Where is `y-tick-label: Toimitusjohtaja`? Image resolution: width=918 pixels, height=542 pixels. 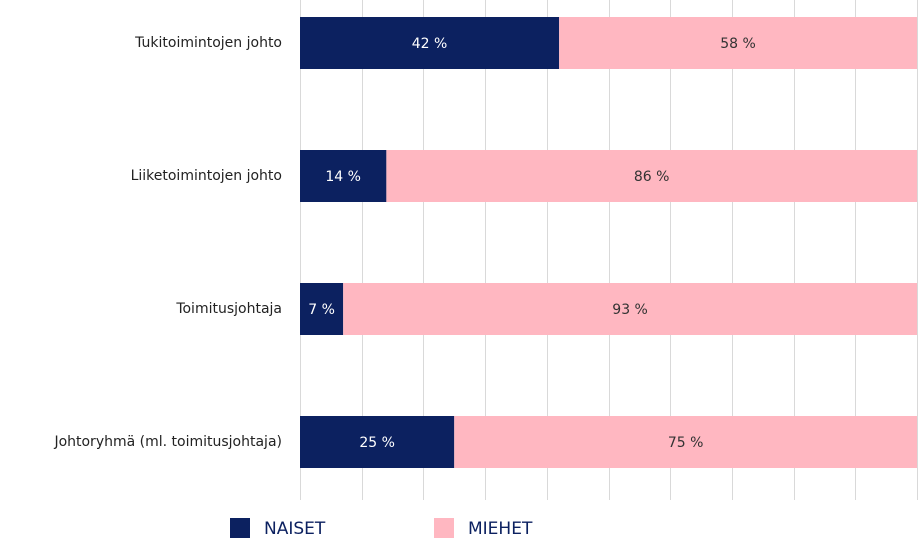
y-tick-label: Toimitusjohtaja is located at coordinates (228, 309).